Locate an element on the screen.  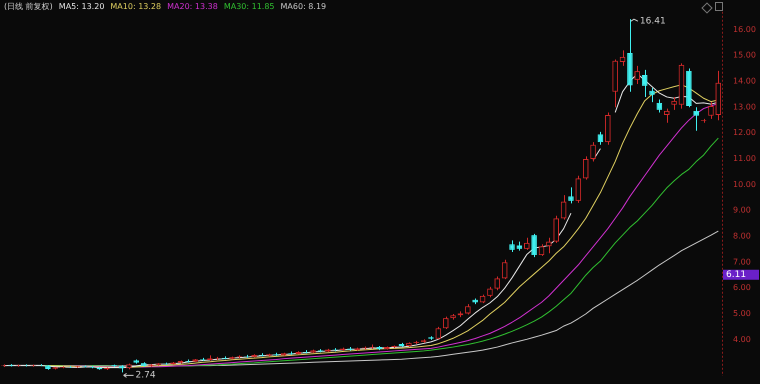
y-tick-label: 9.00 is located at coordinates (742, 210).